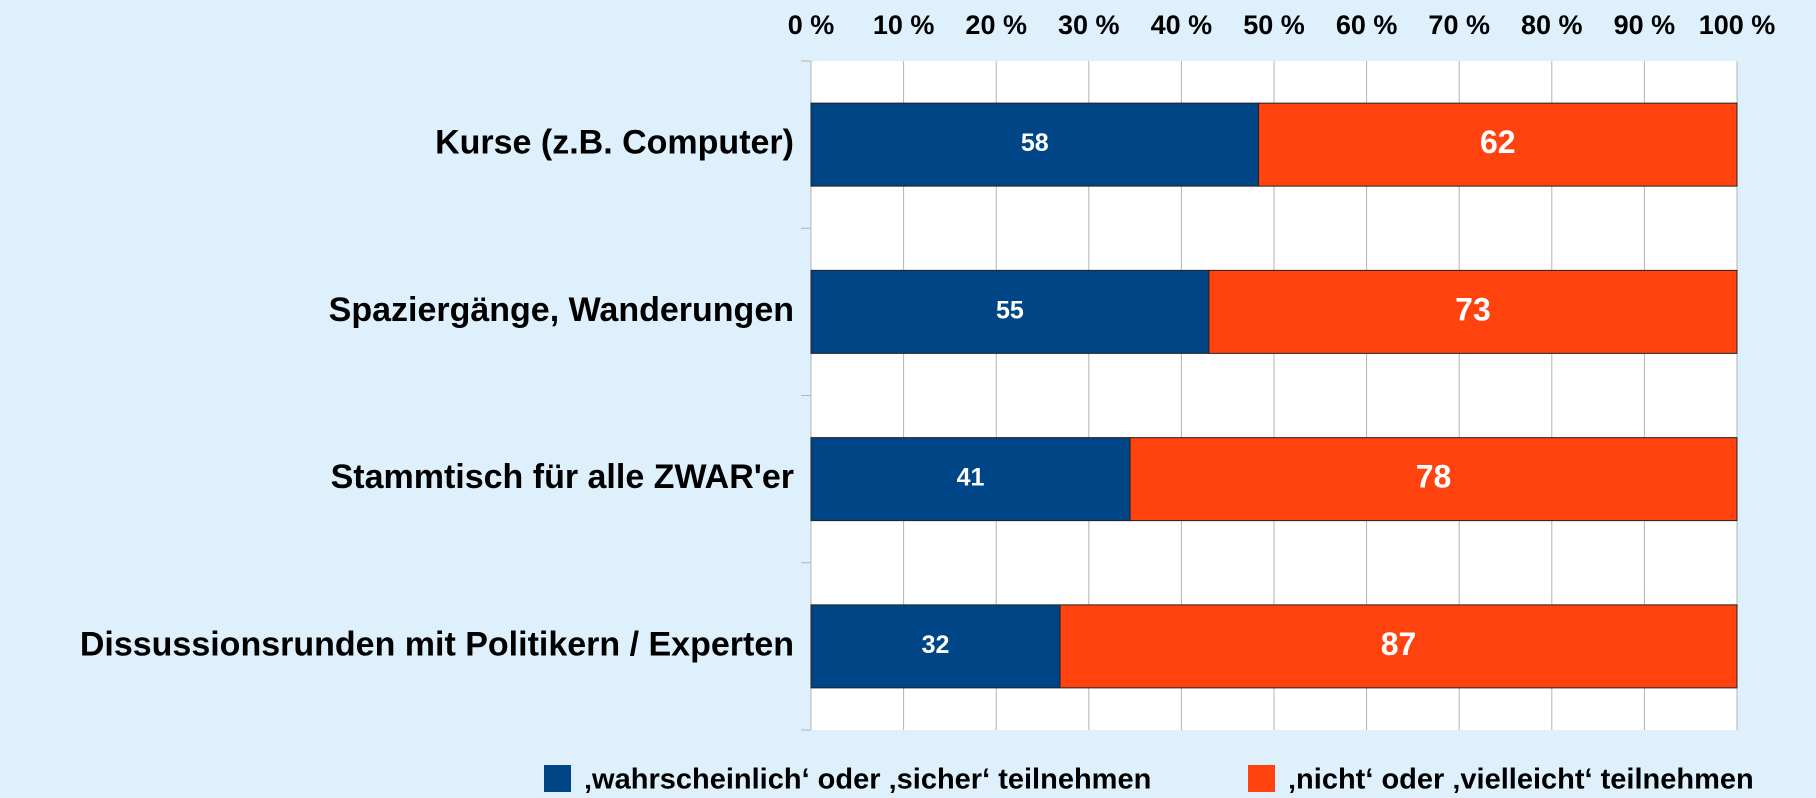  What do you see at coordinates (614, 143) in the screenshot?
I see `y-tick-label: Kurse (z.B. Computer)` at bounding box center [614, 143].